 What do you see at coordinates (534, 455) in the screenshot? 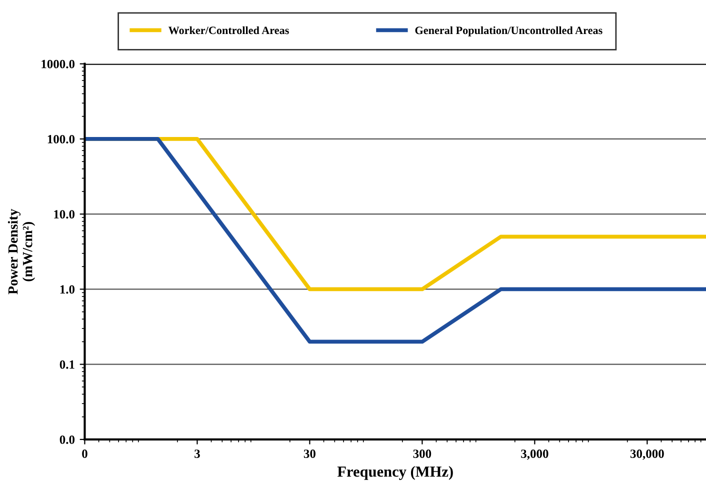
I see `x-tick-label: 3,000` at bounding box center [534, 455].